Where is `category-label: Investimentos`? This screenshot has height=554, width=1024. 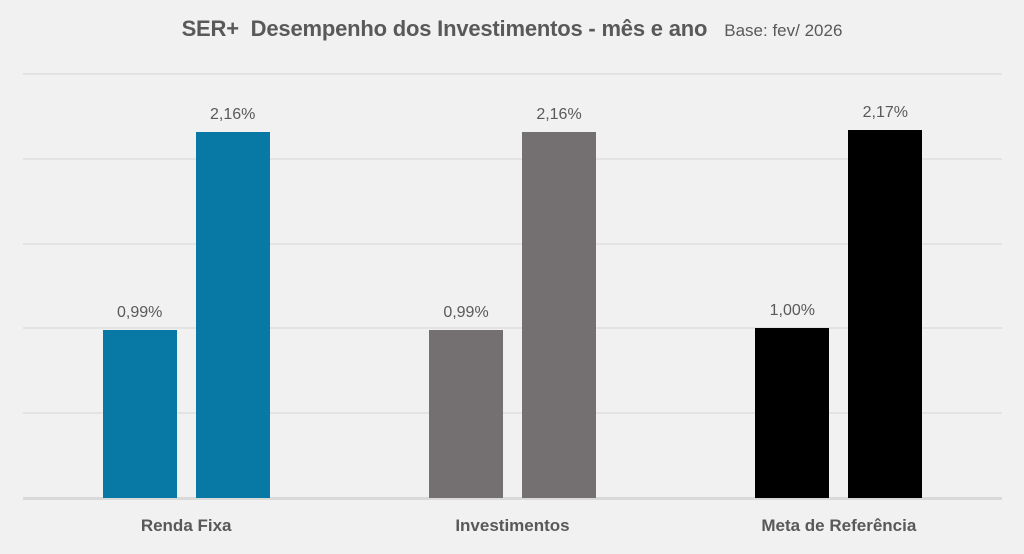
category-label: Investimentos is located at coordinates (512, 525).